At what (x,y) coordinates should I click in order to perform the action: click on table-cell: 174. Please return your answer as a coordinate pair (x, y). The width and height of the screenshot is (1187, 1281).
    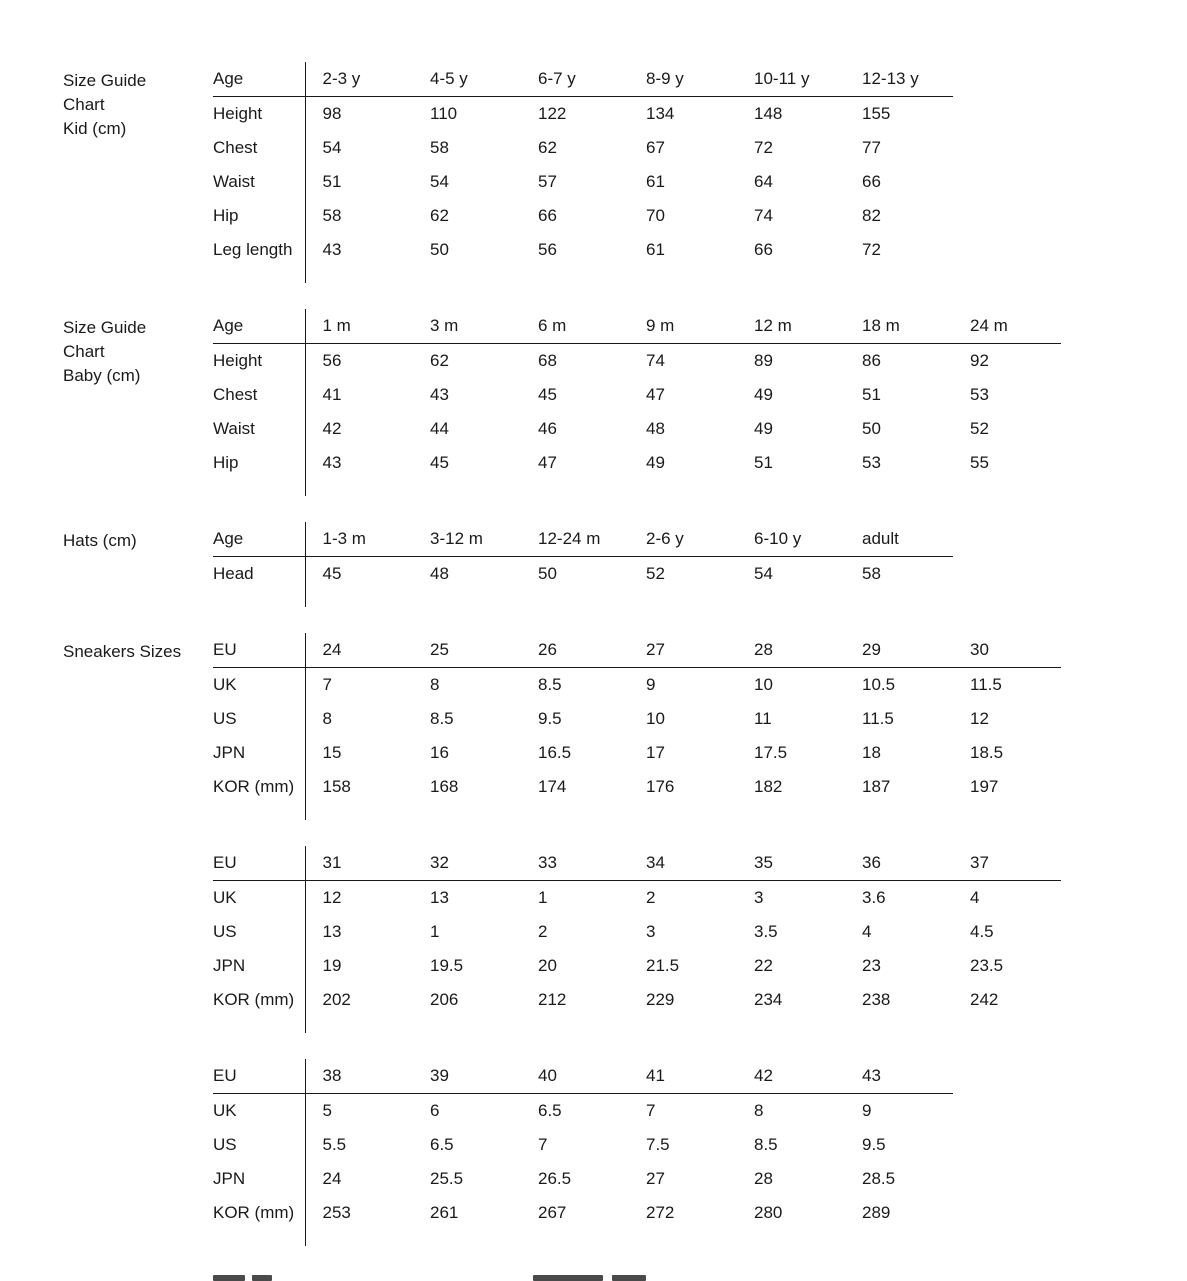
    Looking at the image, I should click on (552, 786).